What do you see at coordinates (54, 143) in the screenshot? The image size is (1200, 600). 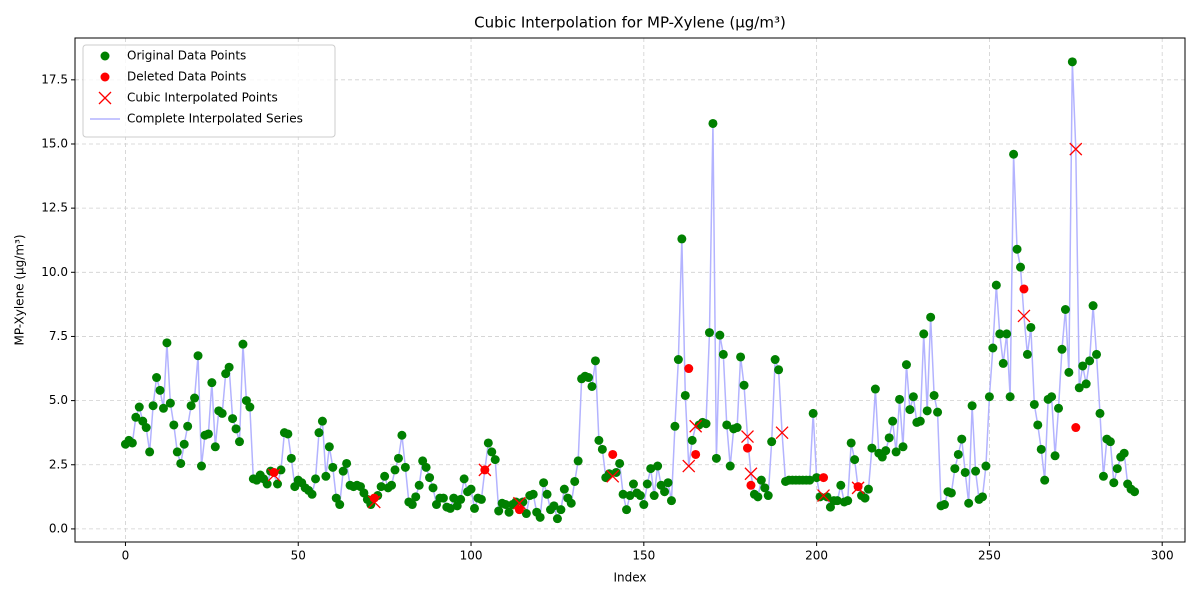 I see `y-tick-label: 15.0` at bounding box center [54, 143].